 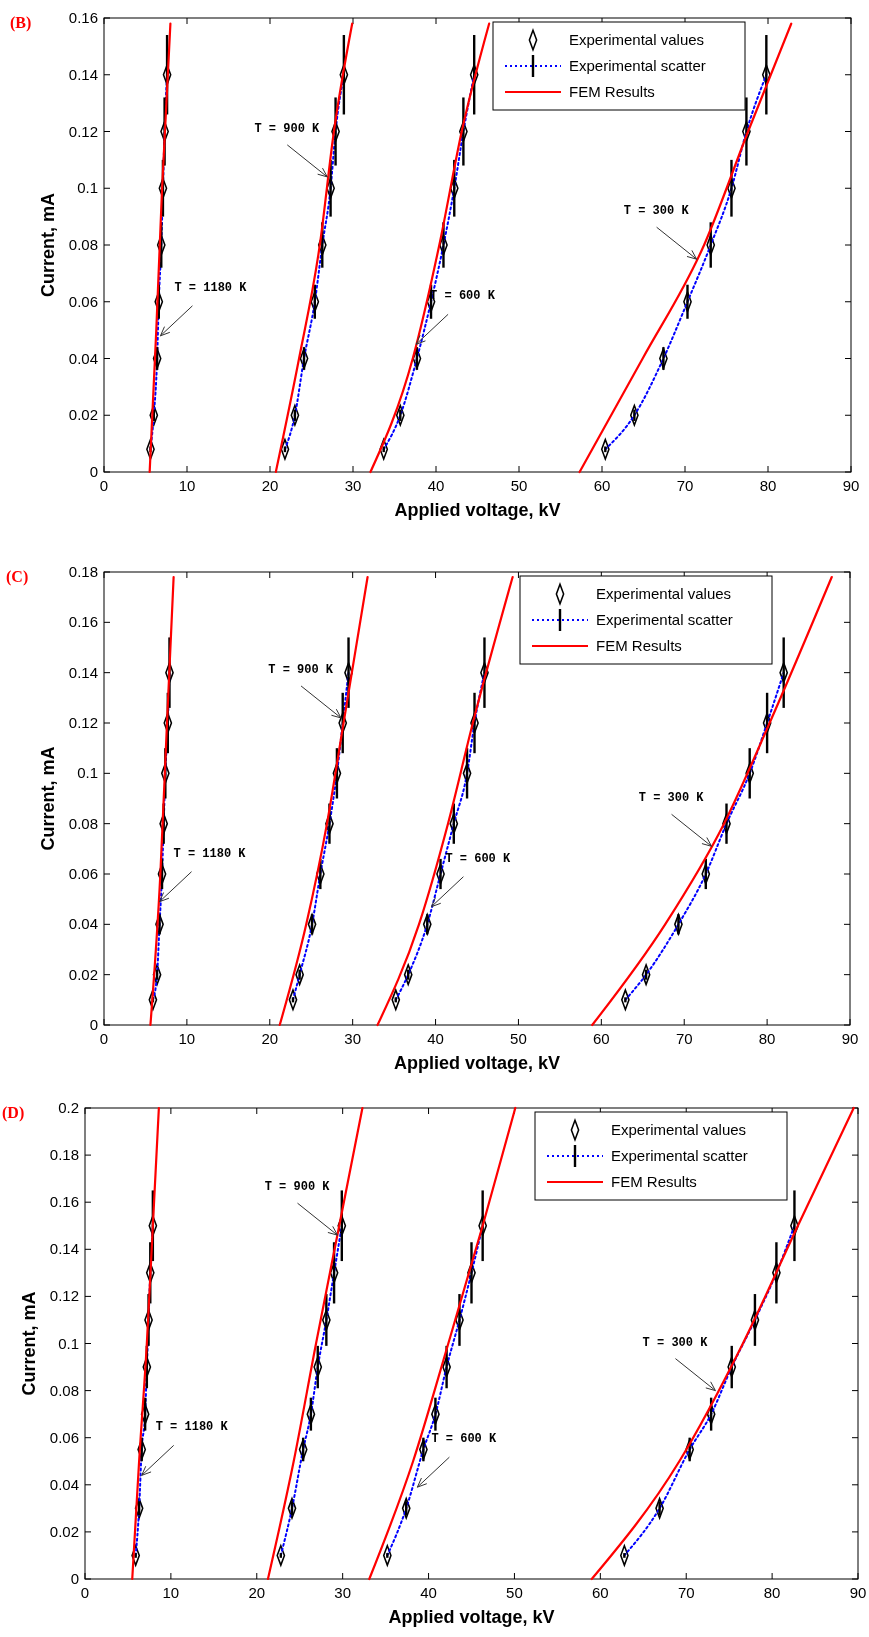 I want to click on chart-title: (C), so click(x=17, y=577).